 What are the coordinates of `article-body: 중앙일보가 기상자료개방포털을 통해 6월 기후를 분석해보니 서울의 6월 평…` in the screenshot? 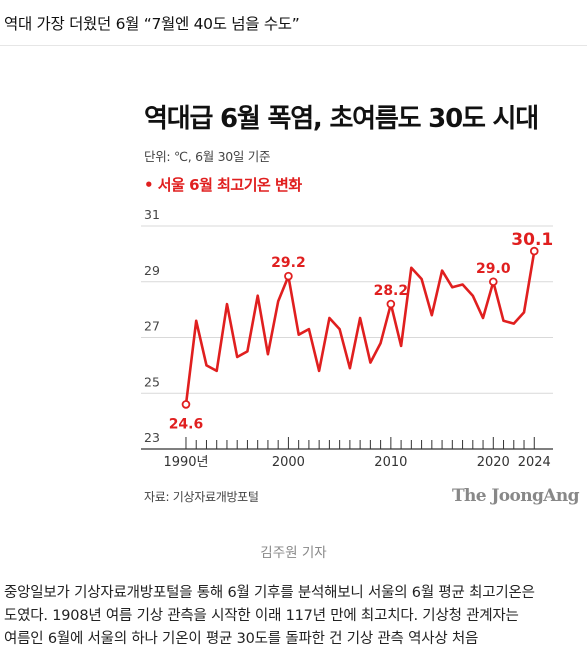 It's located at (295, 616).